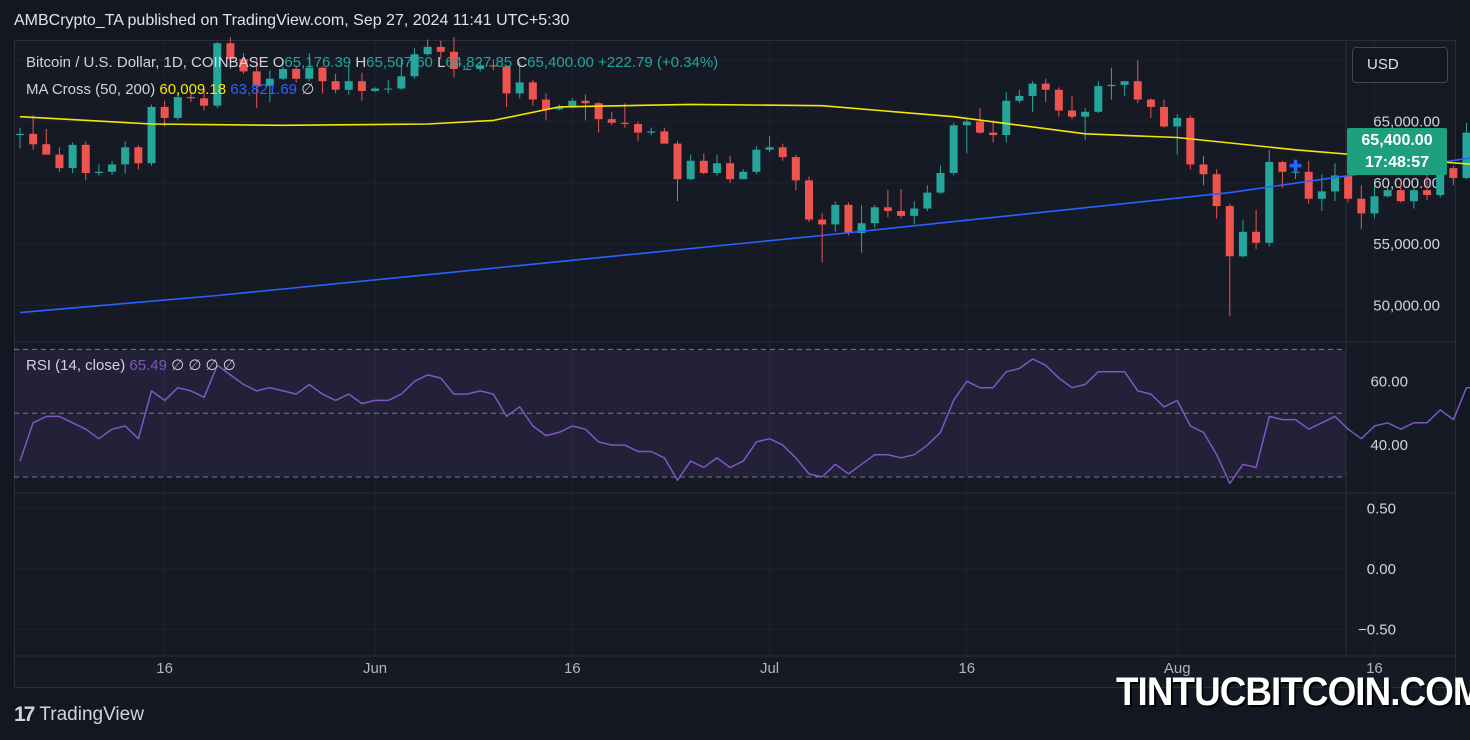 The height and width of the screenshot is (740, 1470). Describe the element at coordinates (24, 714) in the screenshot. I see `tradingview-mark-icon: 17` at that location.